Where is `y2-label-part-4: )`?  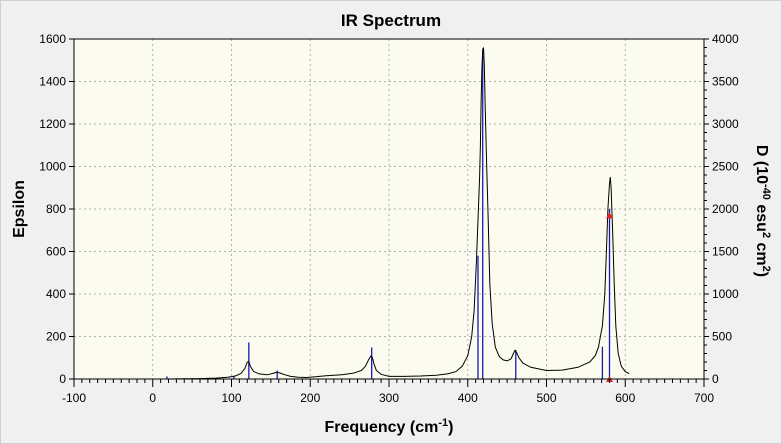 y2-label-part-4: ) is located at coordinates (761, 274).